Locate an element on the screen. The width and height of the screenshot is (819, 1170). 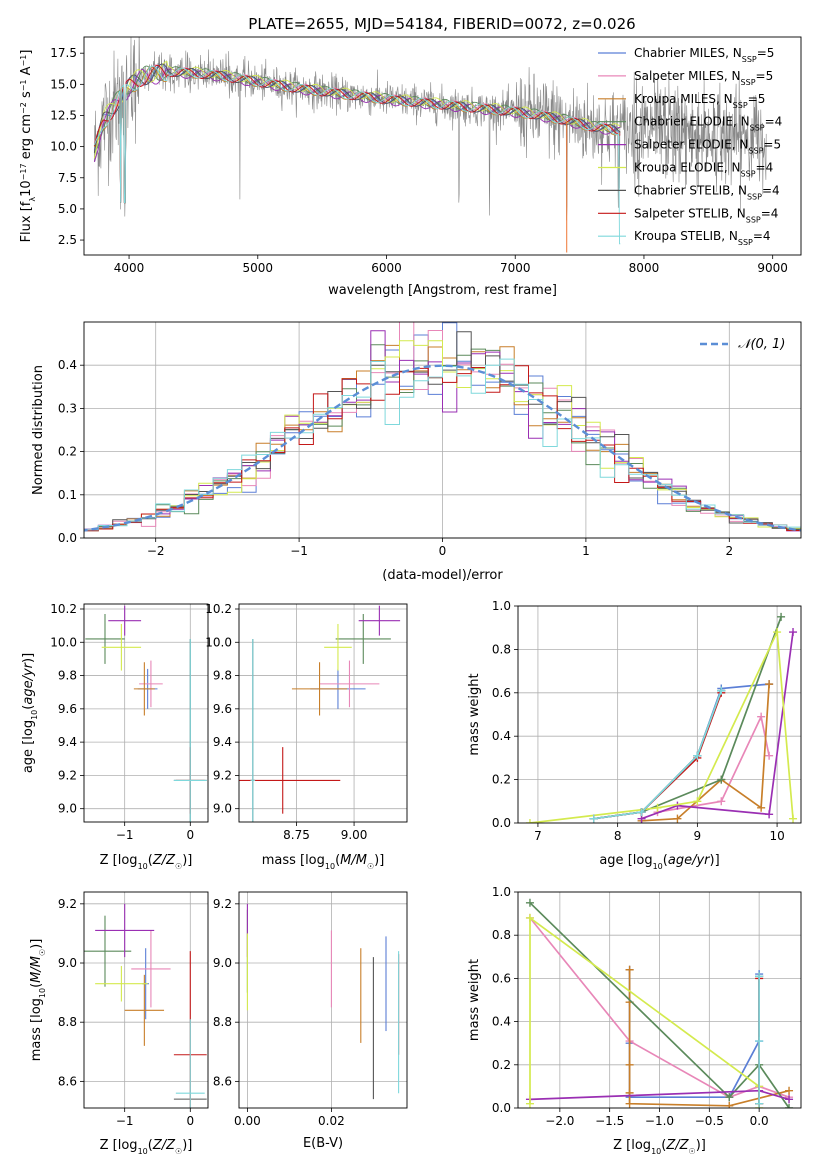
tick-label-x: −2.0 is located at coordinates (559, 1121).